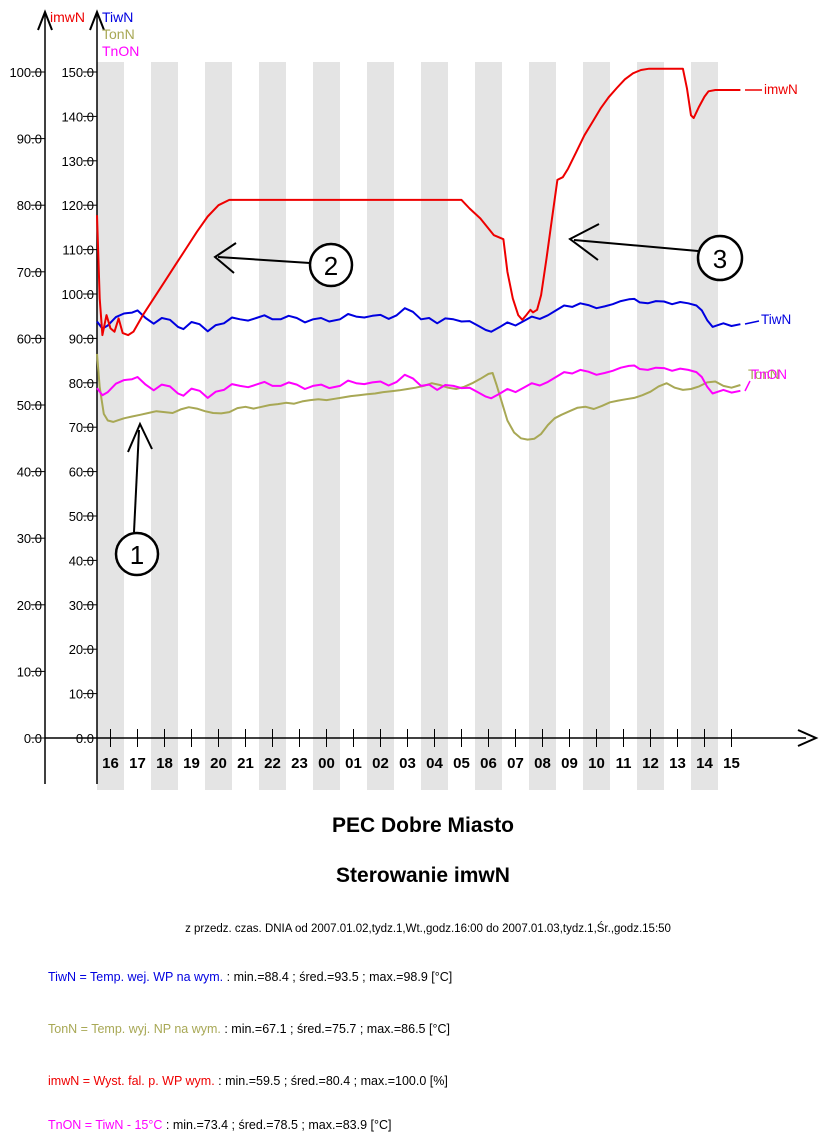 The width and height of the screenshot is (826, 1142). Describe the element at coordinates (808, 738) in the screenshot. I see `x-axis-arrow-icon` at that location.